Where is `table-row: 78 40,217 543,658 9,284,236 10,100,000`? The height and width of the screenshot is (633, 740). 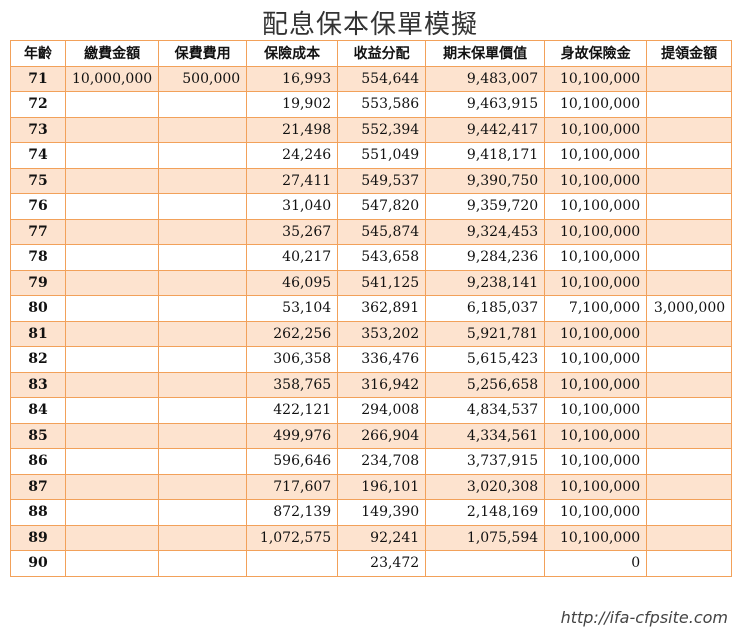
table-row: 78 40,217 543,658 9,284,236 10,100,000 is located at coordinates (371, 257).